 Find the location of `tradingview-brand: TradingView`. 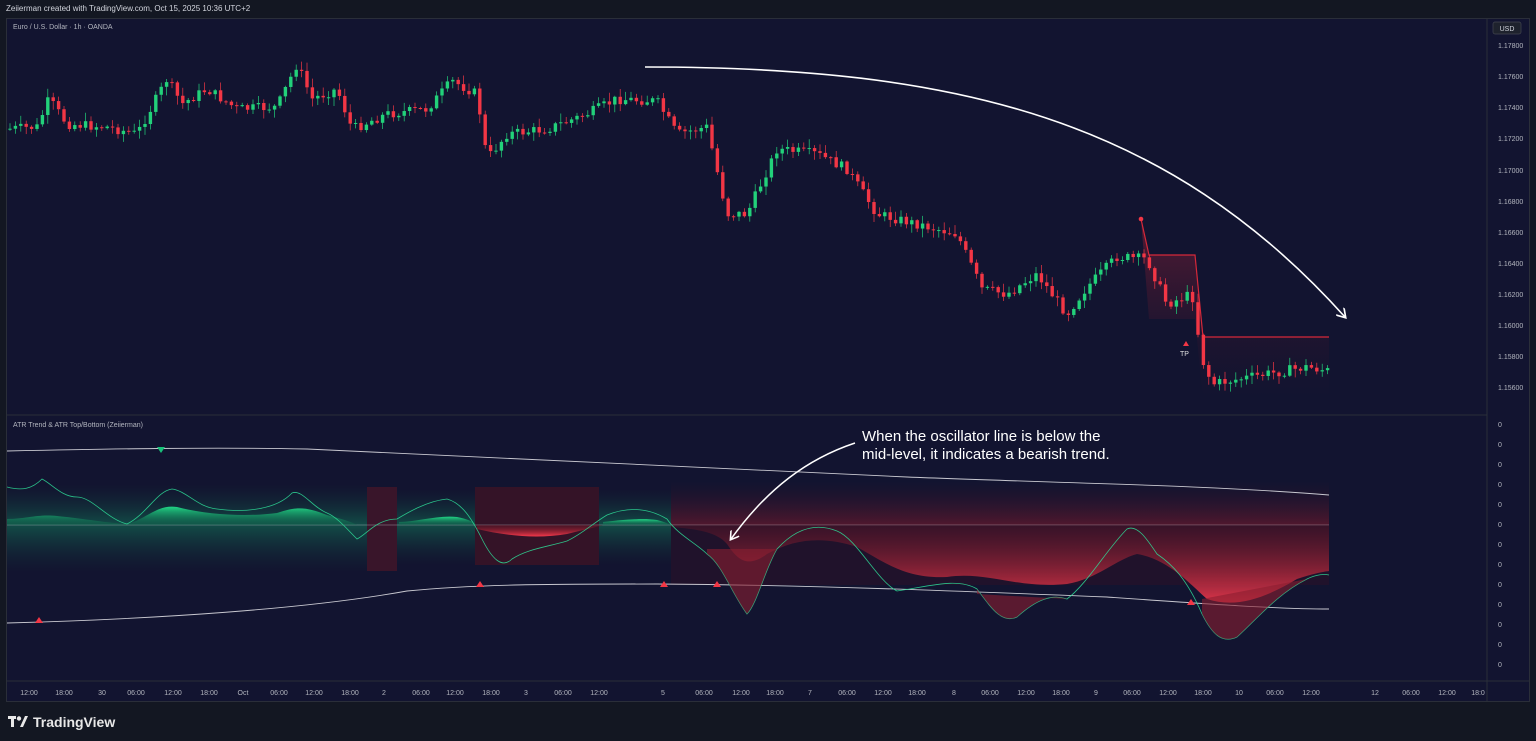

tradingview-brand: TradingView is located at coordinates (61, 722).